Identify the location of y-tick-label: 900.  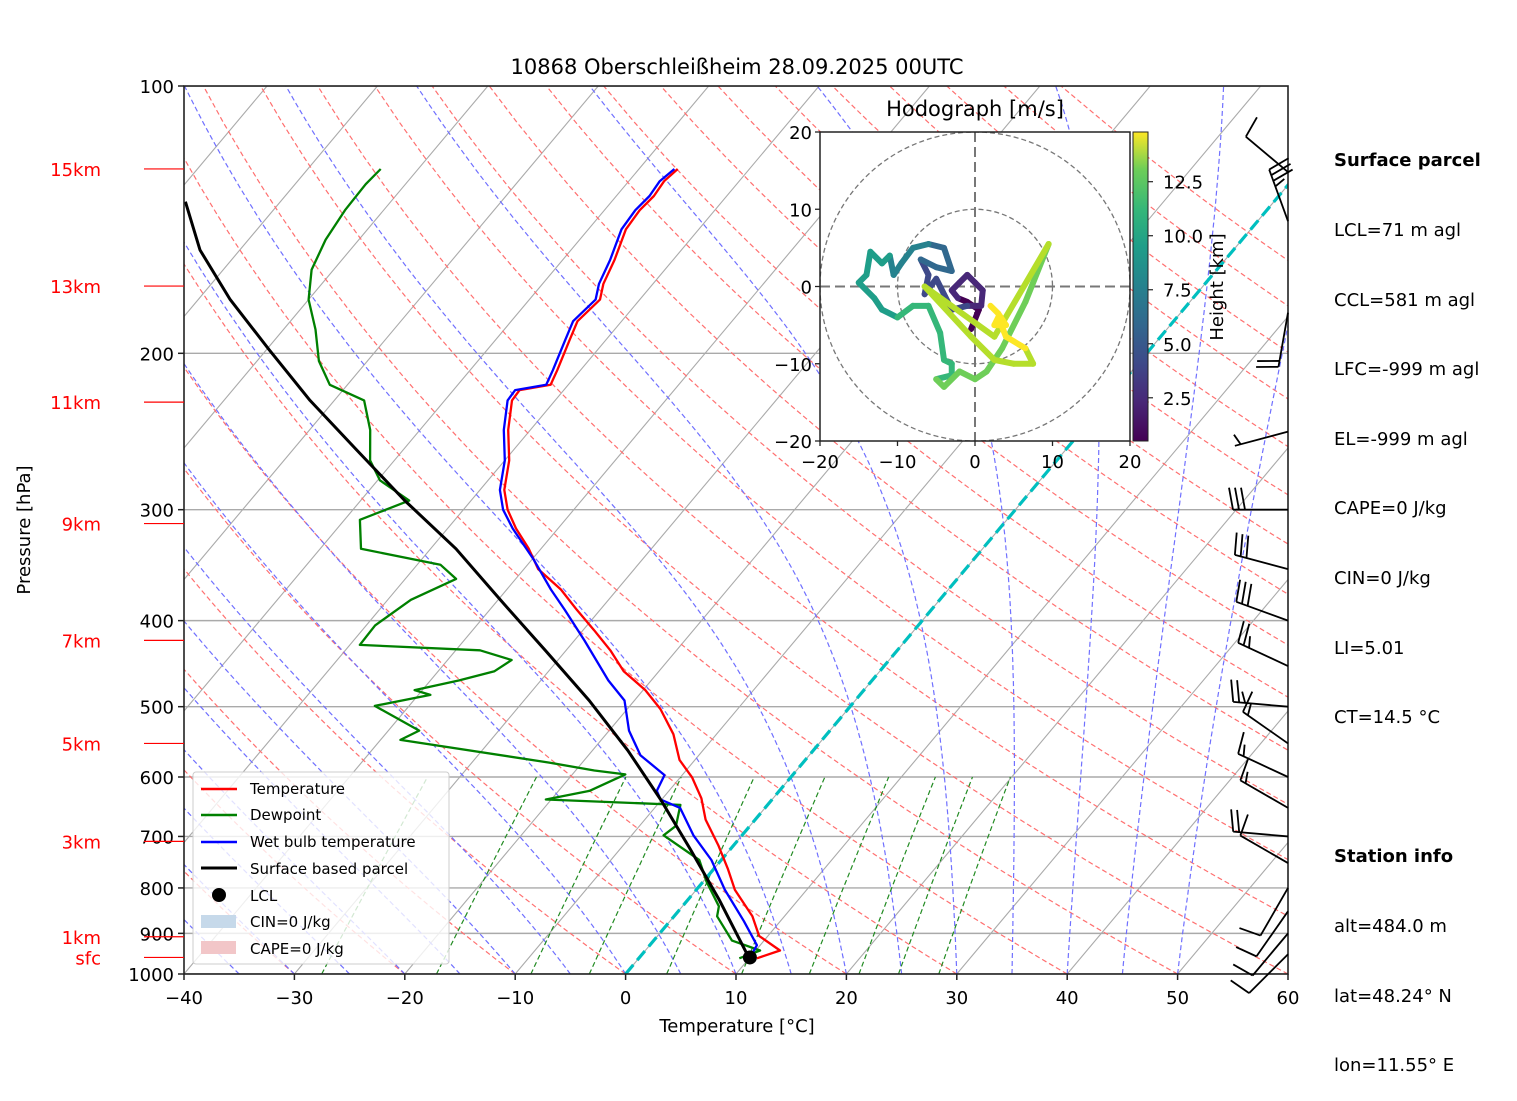
(157, 934).